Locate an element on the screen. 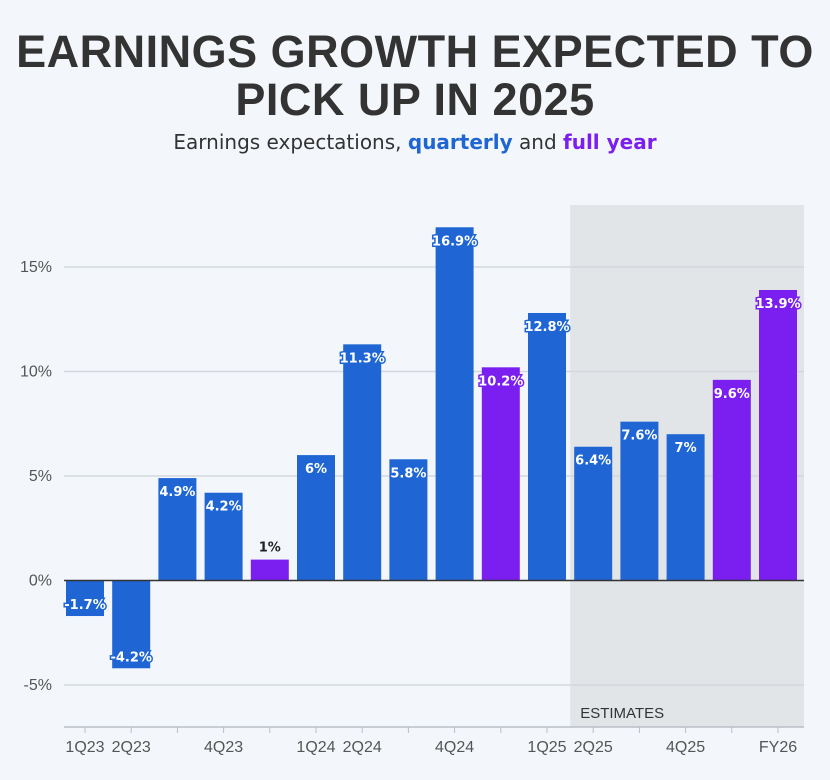 This screenshot has height=780, width=830. bar-value-label: 5.8% is located at coordinates (408, 473).